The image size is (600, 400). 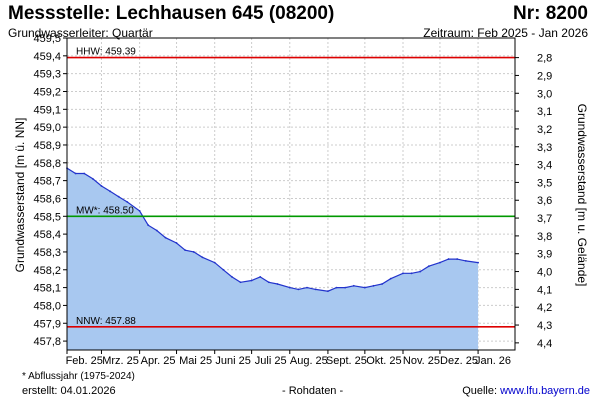 I want to click on y-tick-label-right: 4,3, so click(x=544, y=326).